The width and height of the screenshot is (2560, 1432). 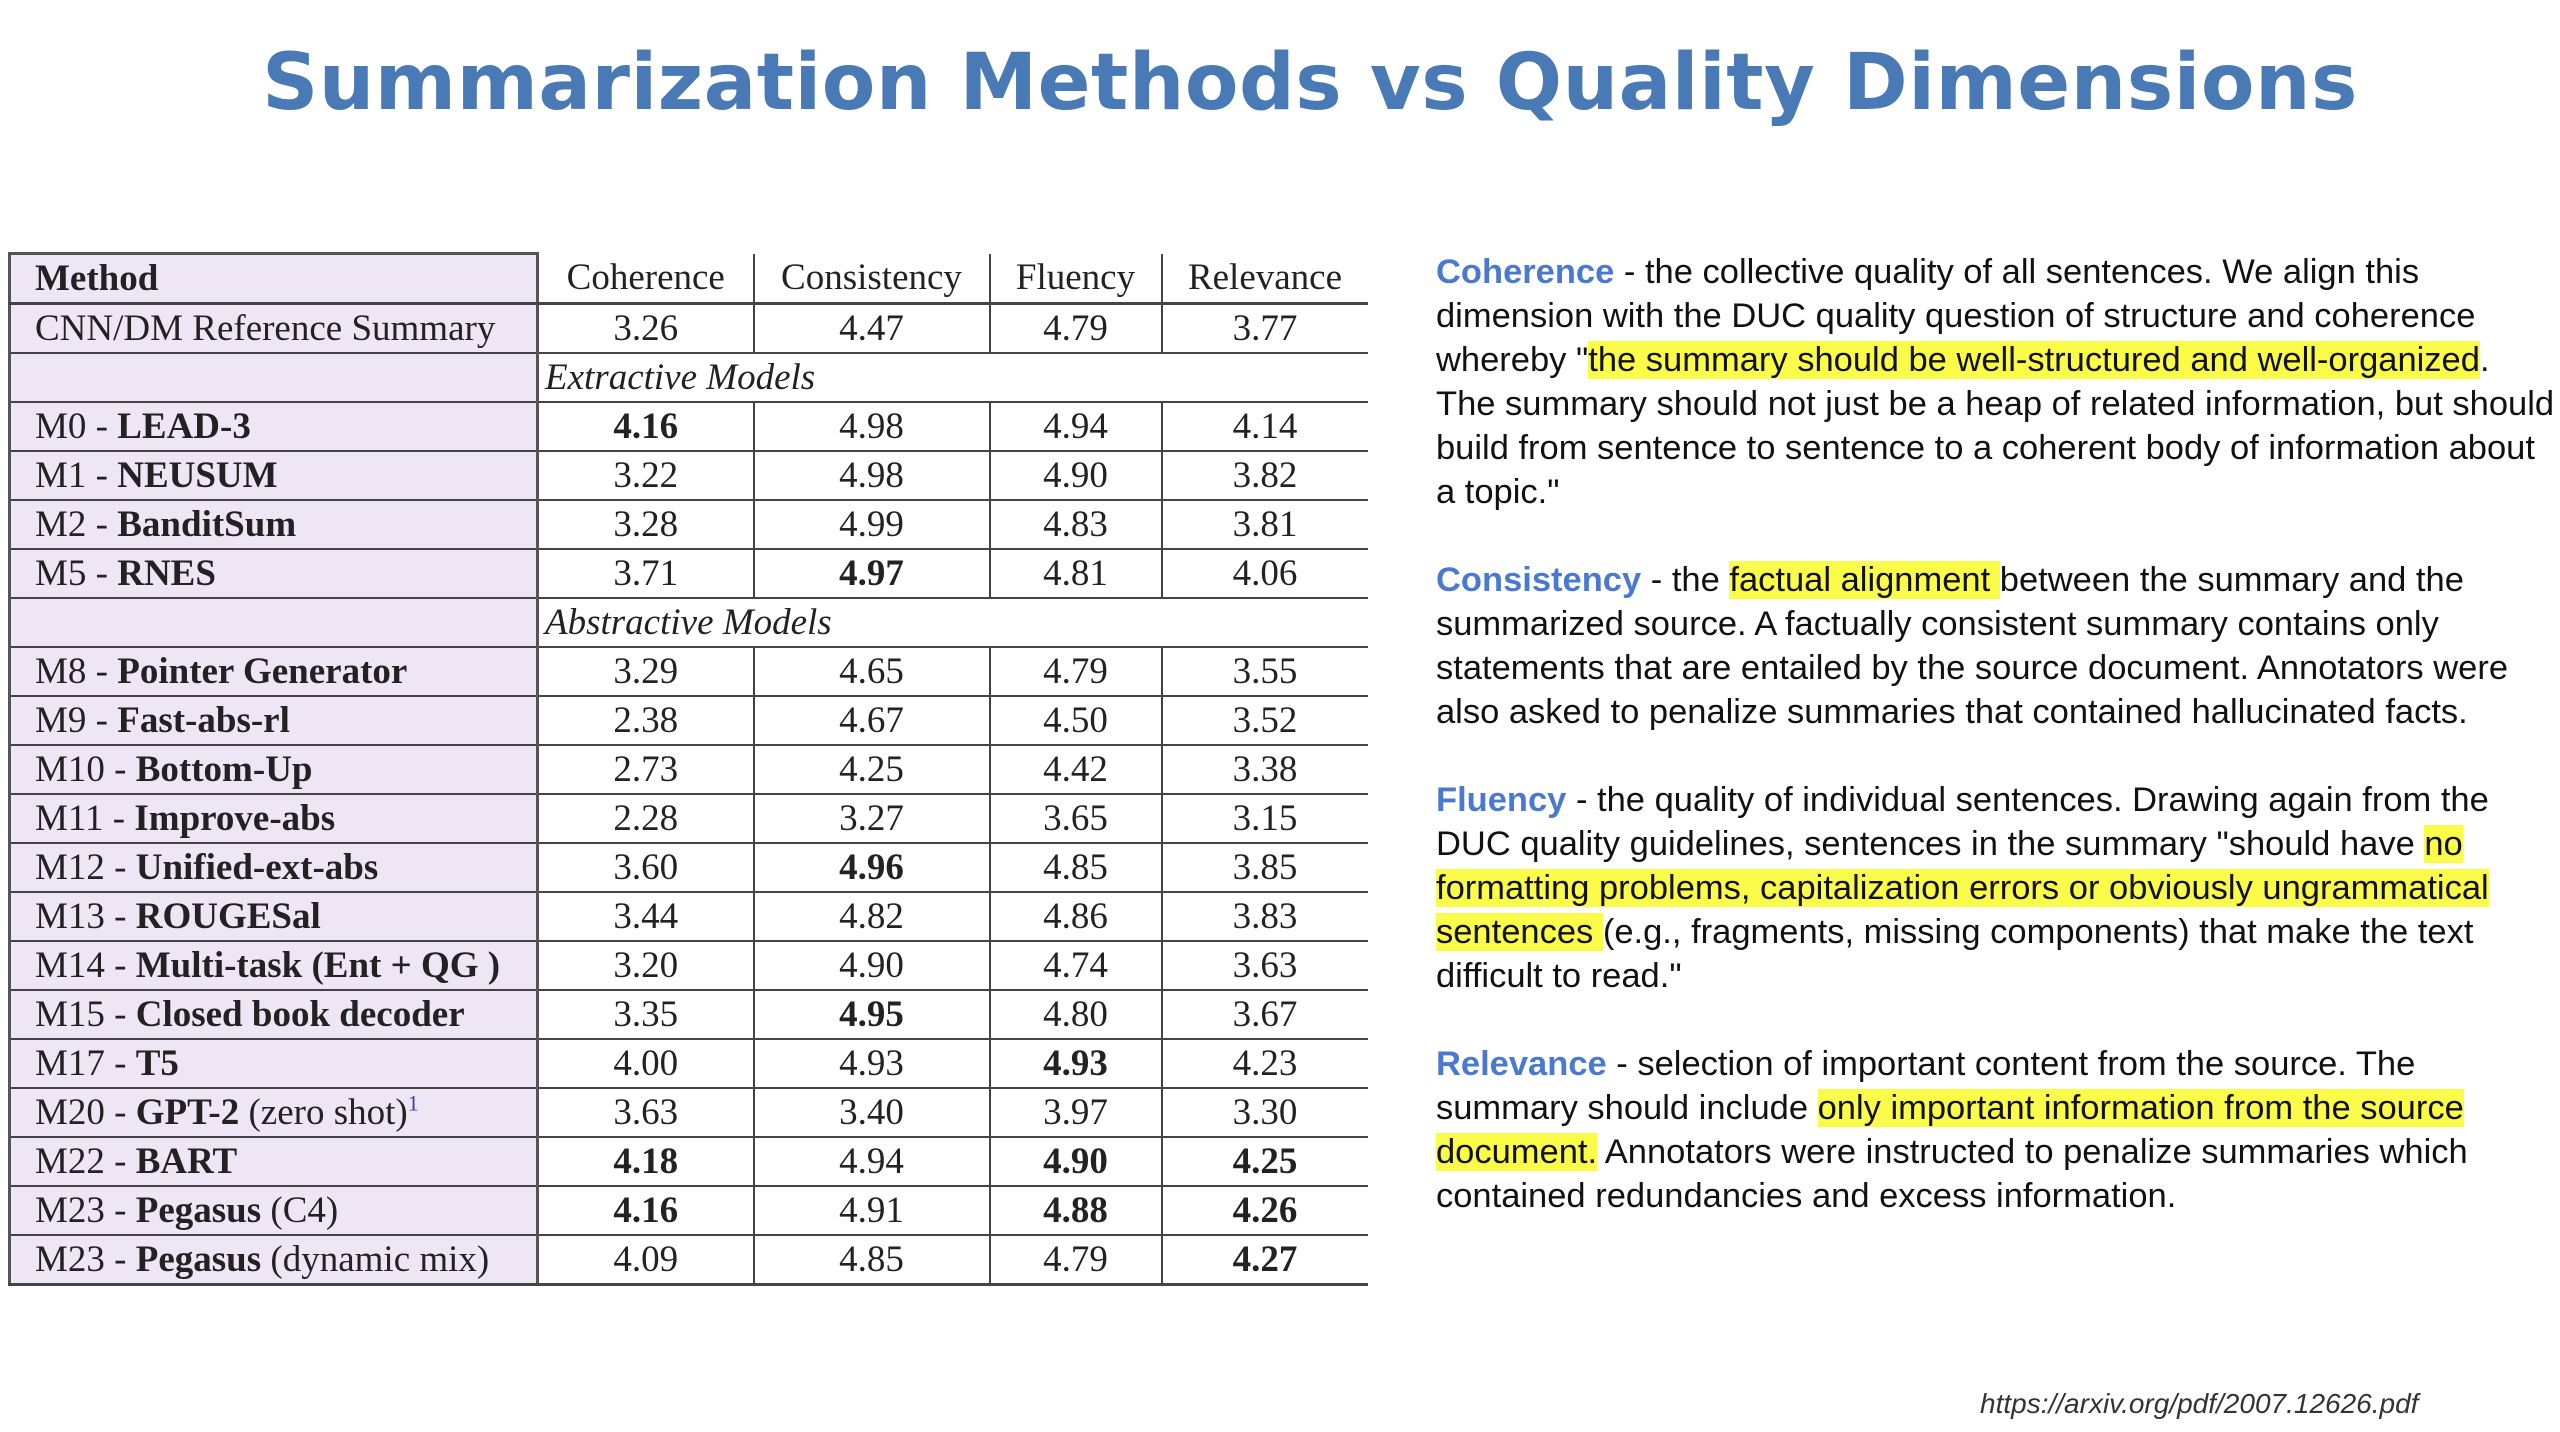 I want to click on score-fluency: 4.74, so click(x=1075, y=966).